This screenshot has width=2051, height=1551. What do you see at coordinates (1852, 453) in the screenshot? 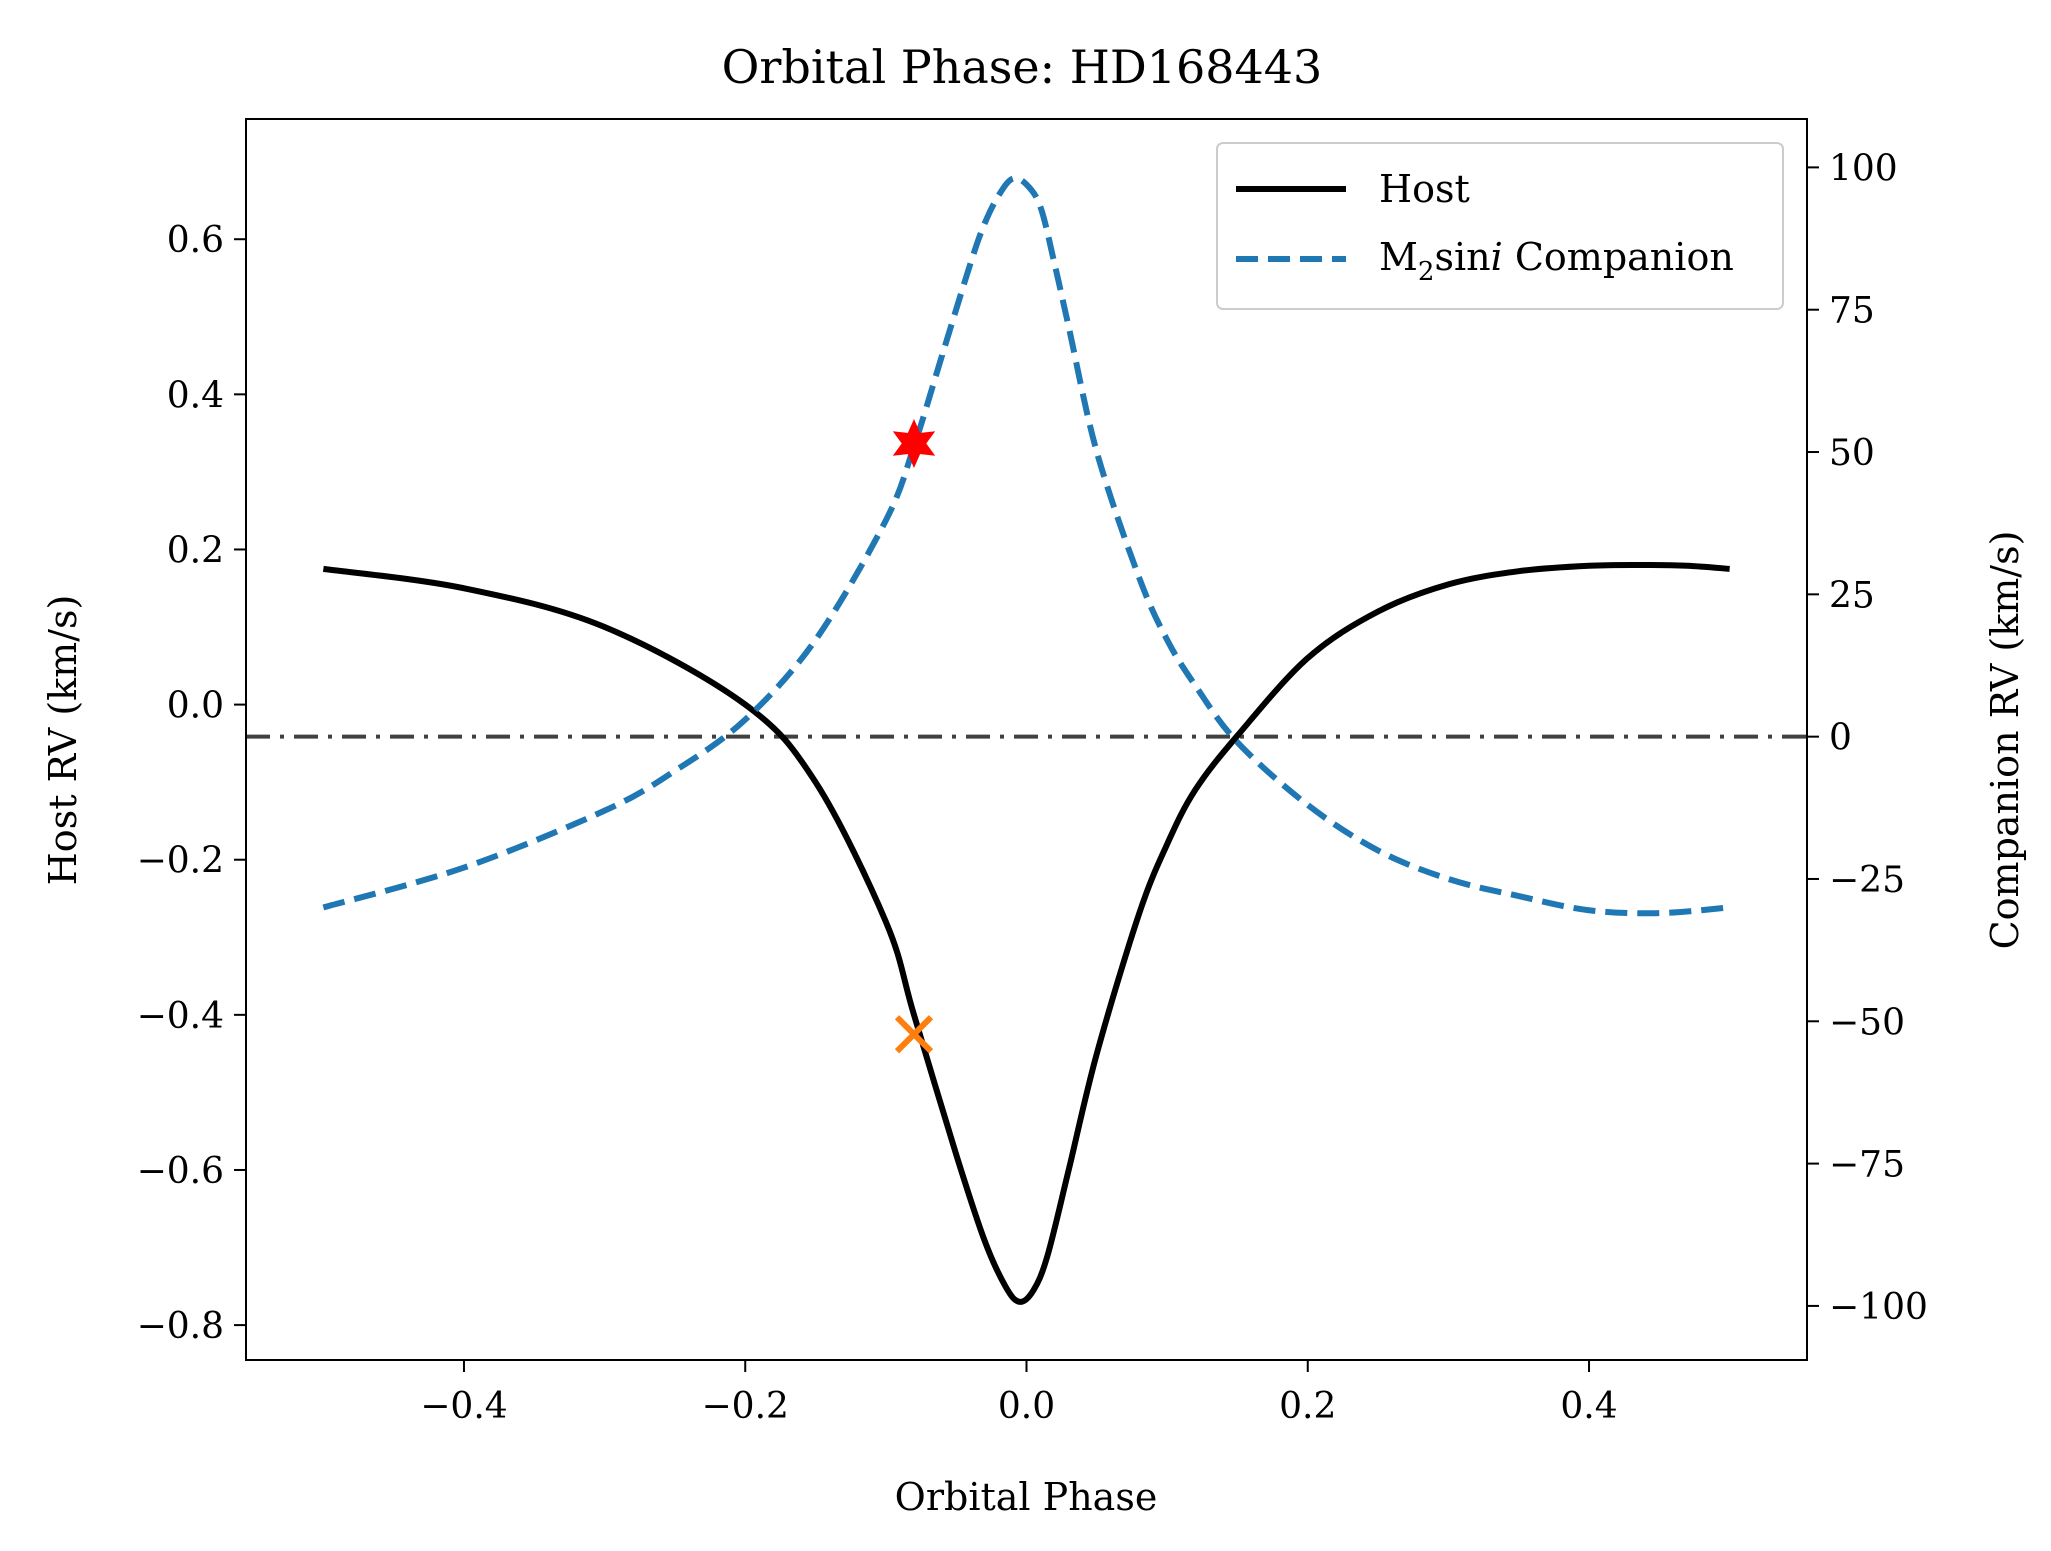
I see `right-y-tick-label: 50` at bounding box center [1852, 453].